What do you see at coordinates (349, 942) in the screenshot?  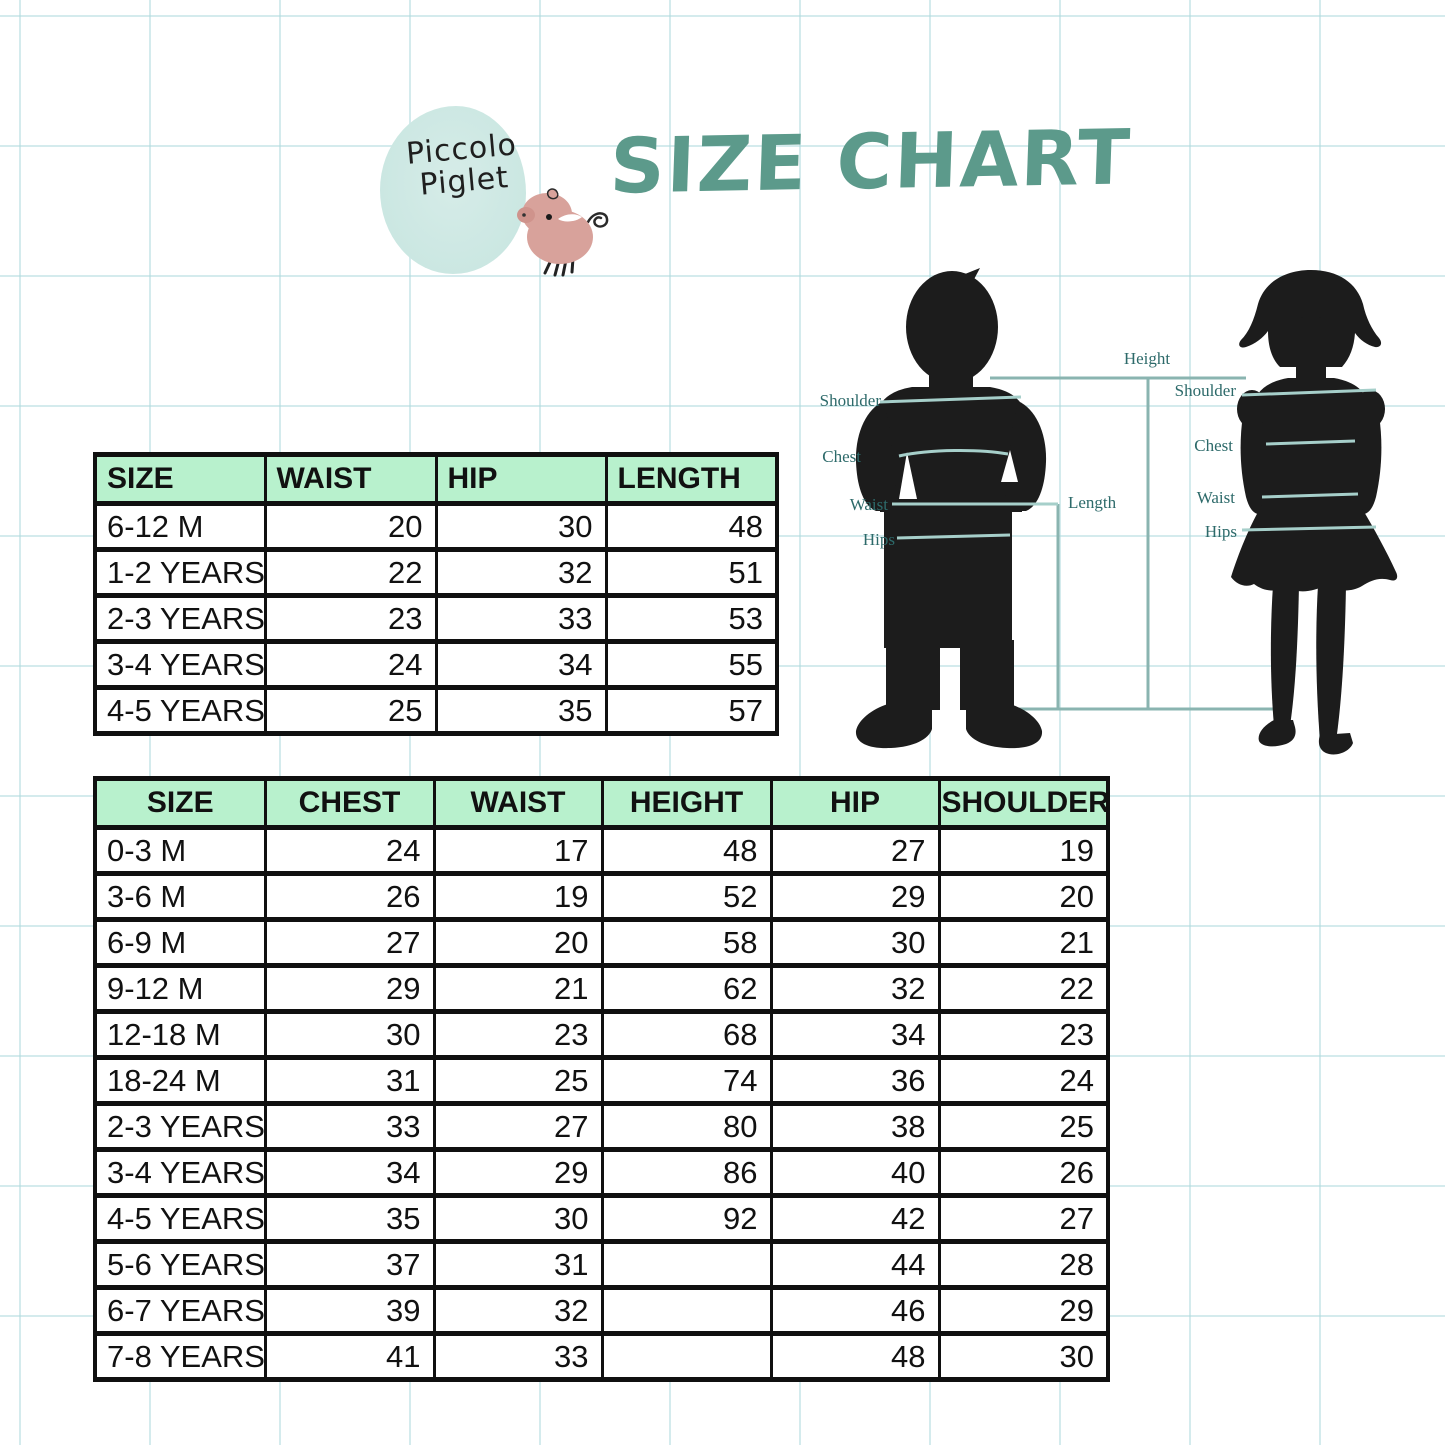 I see `chest-cell: 27` at bounding box center [349, 942].